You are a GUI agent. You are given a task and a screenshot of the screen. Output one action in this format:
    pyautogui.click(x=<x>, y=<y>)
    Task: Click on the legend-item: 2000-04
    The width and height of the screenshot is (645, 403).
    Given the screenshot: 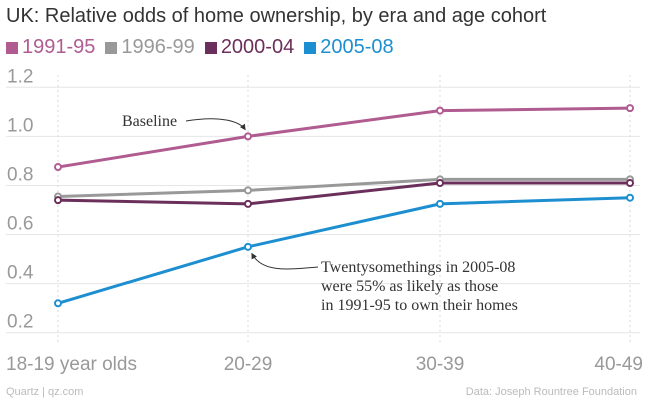 What is the action you would take?
    pyautogui.click(x=249, y=47)
    